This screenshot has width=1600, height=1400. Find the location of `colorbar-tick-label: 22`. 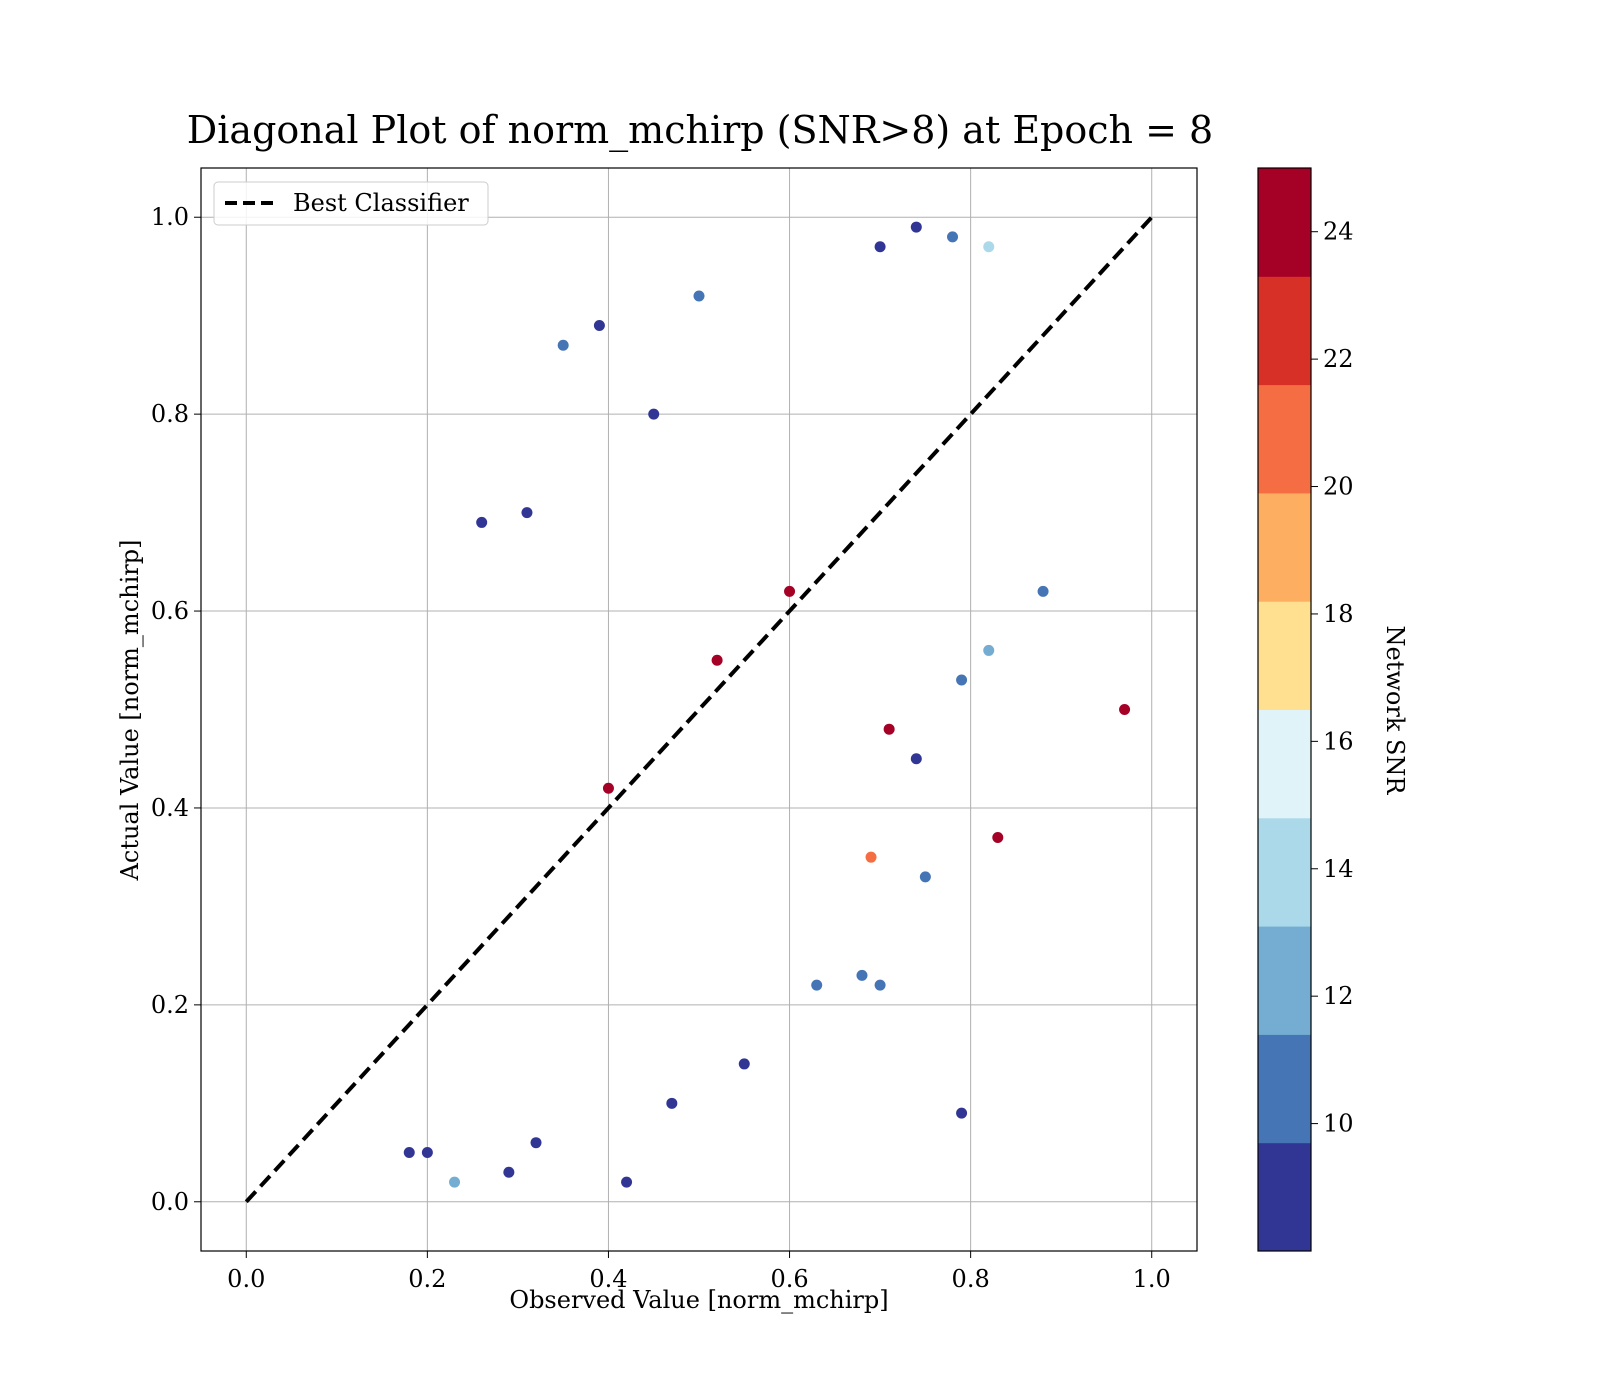

colorbar-tick-label: 22 is located at coordinates (1338, 359).